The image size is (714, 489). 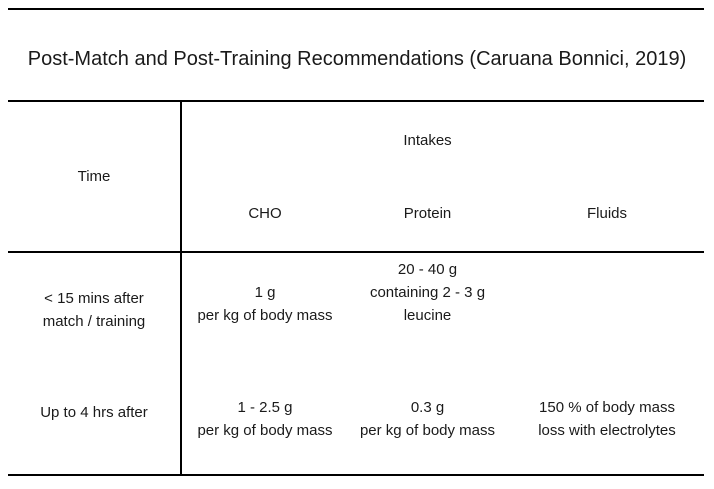 I want to click on row1-cell-time: < 15 mins after match / training, so click(x=94, y=310).